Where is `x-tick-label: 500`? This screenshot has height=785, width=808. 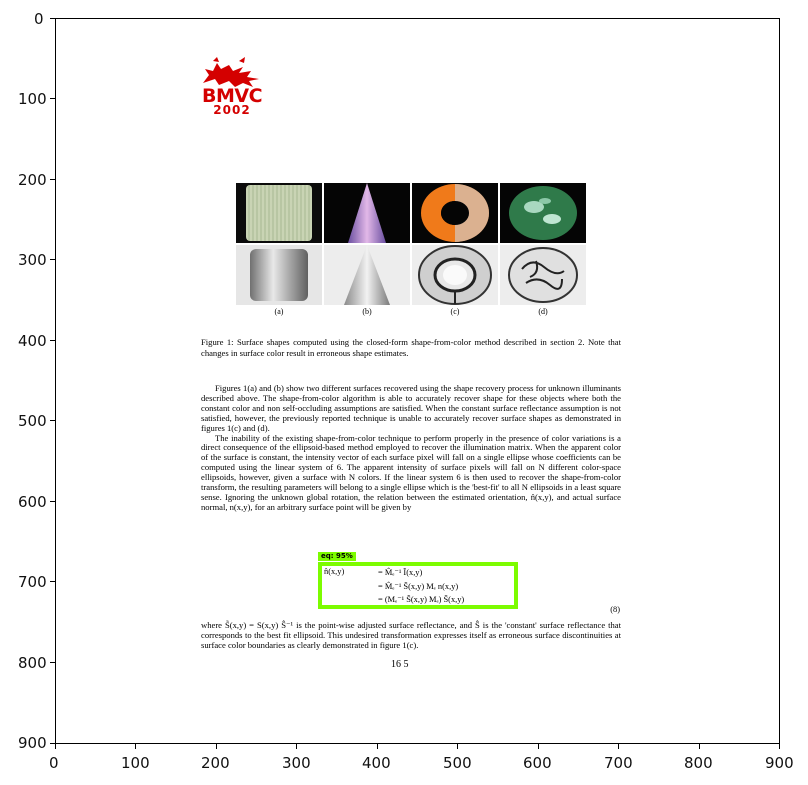
x-tick-label: 500 is located at coordinates (457, 763).